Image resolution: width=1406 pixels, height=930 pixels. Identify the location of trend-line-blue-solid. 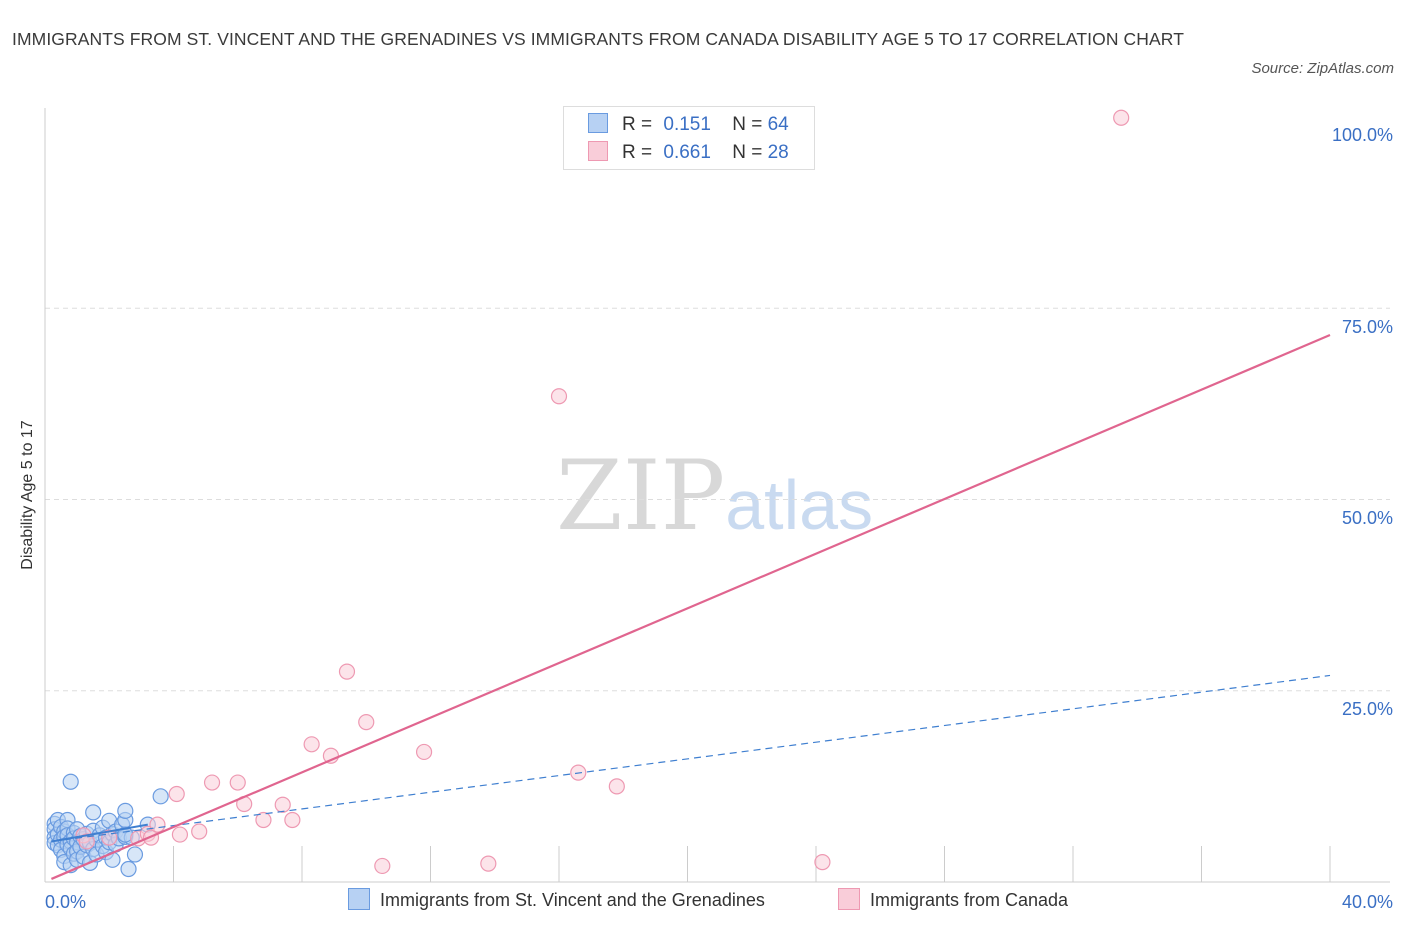
(99, 833).